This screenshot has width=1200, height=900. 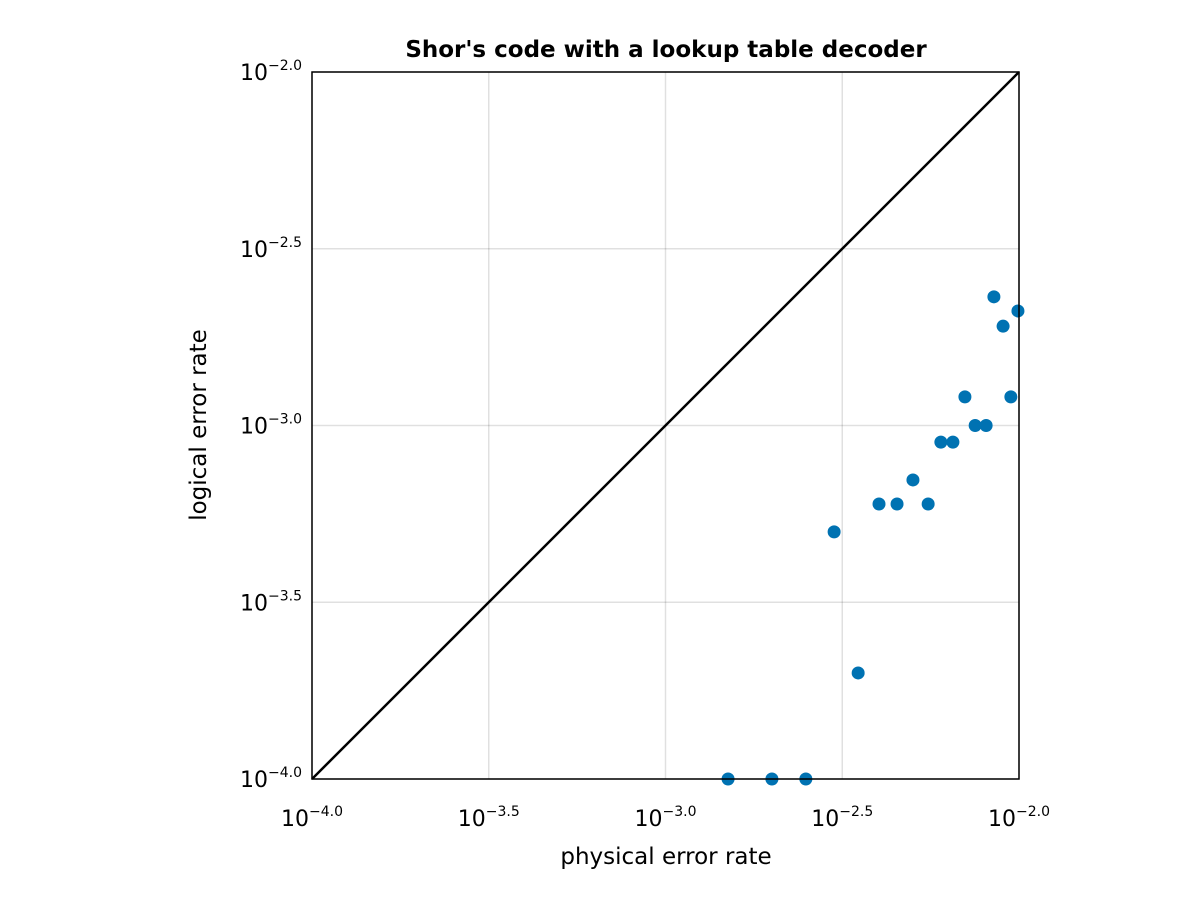 What do you see at coordinates (271, 779) in the screenshot?
I see `y-tick-label: 10−4.0` at bounding box center [271, 779].